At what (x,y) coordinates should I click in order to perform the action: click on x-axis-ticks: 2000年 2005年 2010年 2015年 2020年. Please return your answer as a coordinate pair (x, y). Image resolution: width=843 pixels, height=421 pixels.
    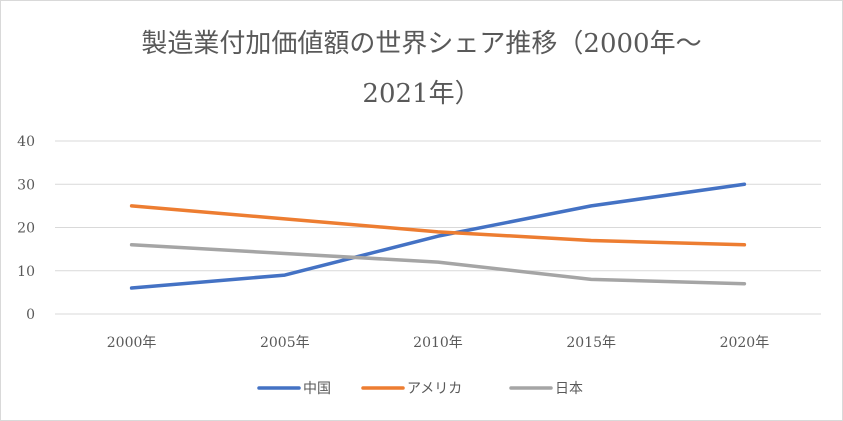
    Looking at the image, I should click on (438, 343).